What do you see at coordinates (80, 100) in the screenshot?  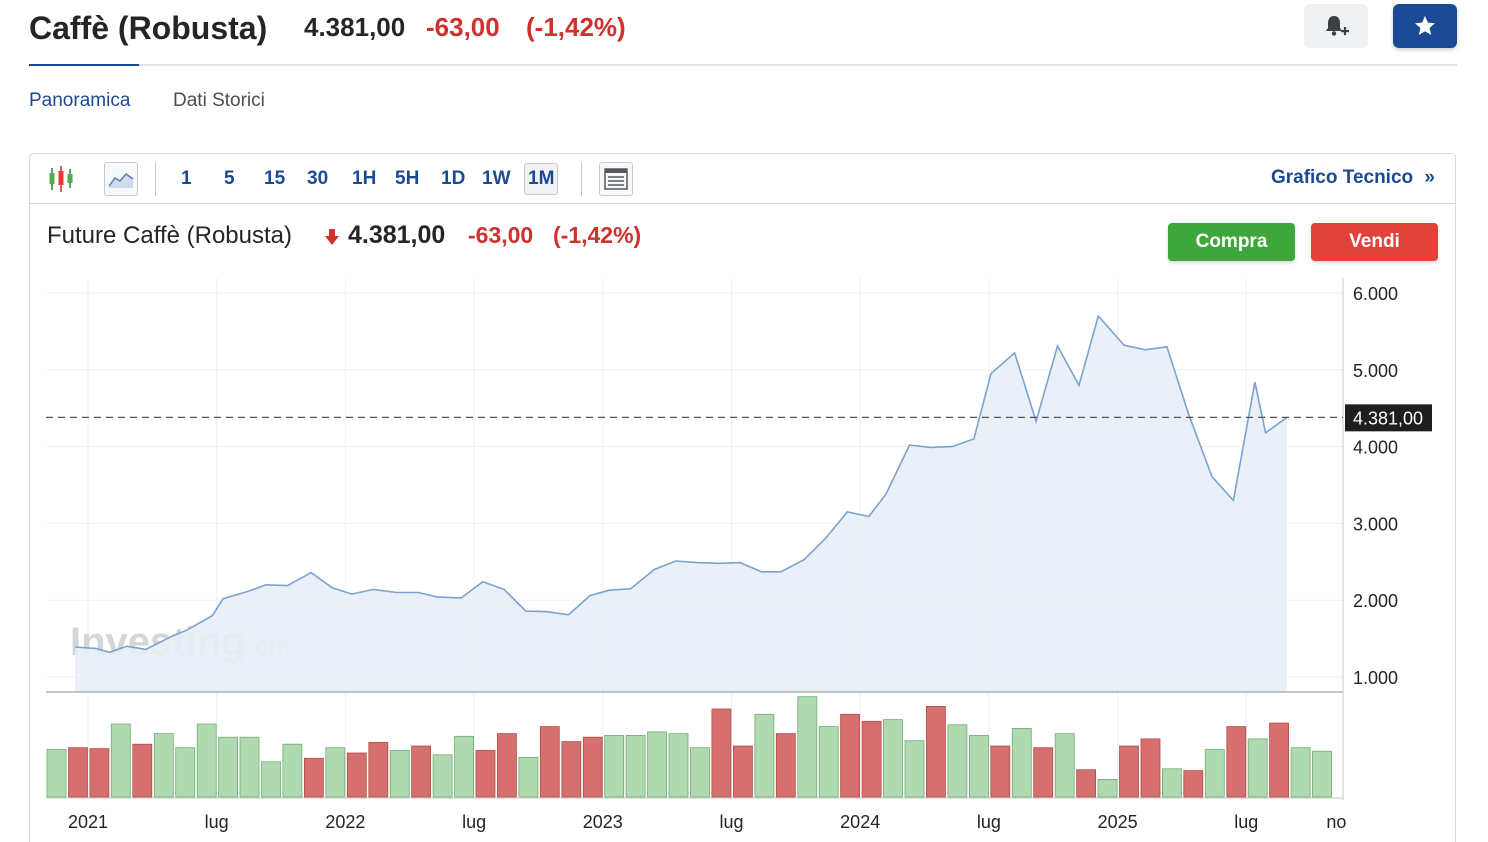 I see `tab-panoramica: Panoramica` at bounding box center [80, 100].